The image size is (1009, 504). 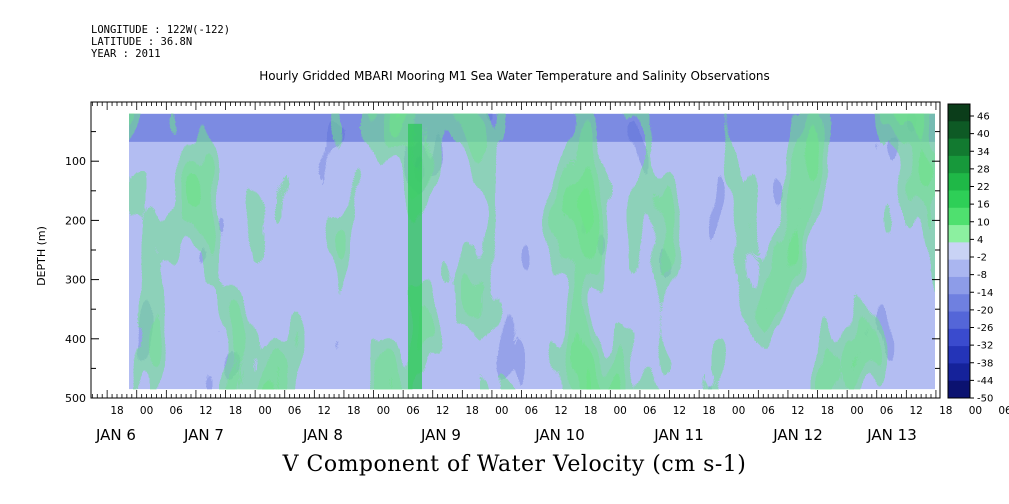 I want to click on latitude-label: LATITUDE : 36.8N, so click(x=142, y=42).